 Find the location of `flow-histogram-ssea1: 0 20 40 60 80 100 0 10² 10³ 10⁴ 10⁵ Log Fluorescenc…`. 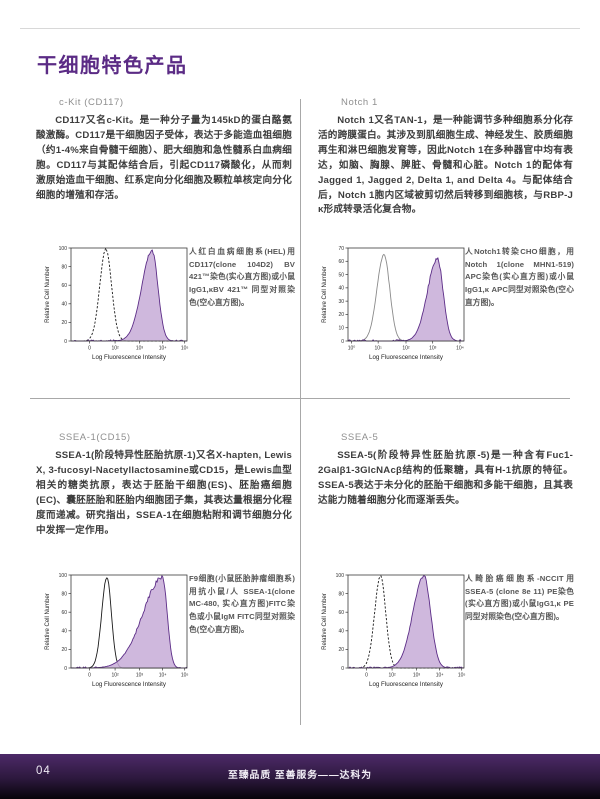

flow-histogram-ssea1: 0 20 40 60 80 100 0 10² 10³ 10⁴ 10⁵ Log Fluorescenc… is located at coordinates (117, 633).